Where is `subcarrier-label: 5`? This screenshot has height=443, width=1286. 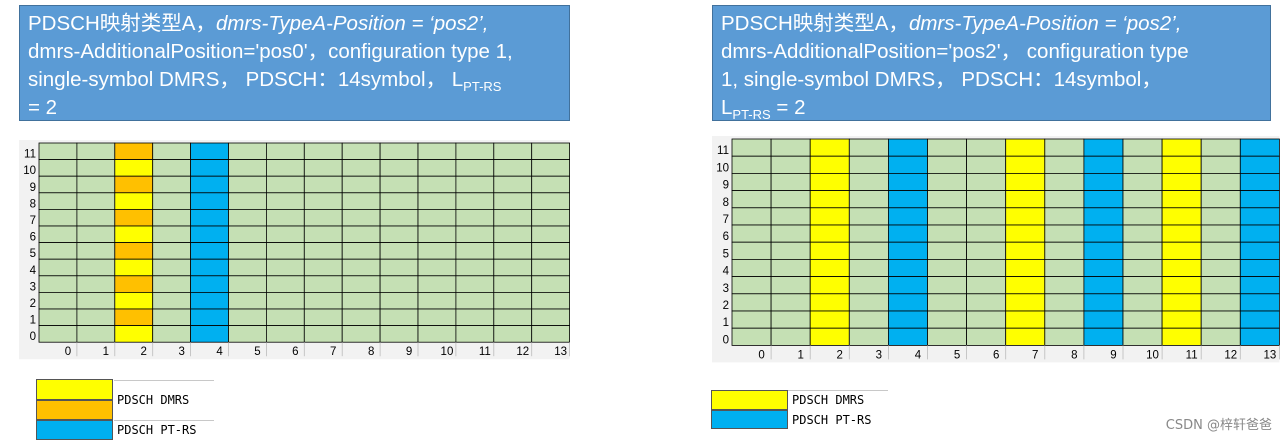 subcarrier-label: 5 is located at coordinates (726, 254).